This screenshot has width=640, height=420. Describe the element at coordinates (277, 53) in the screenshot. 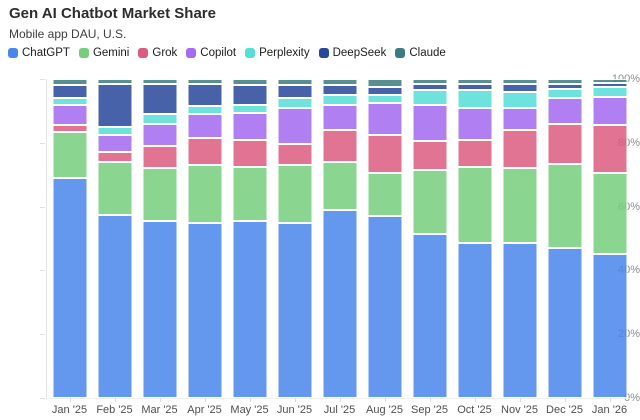

I see `legend-item-perplexity: Perplexity` at that location.